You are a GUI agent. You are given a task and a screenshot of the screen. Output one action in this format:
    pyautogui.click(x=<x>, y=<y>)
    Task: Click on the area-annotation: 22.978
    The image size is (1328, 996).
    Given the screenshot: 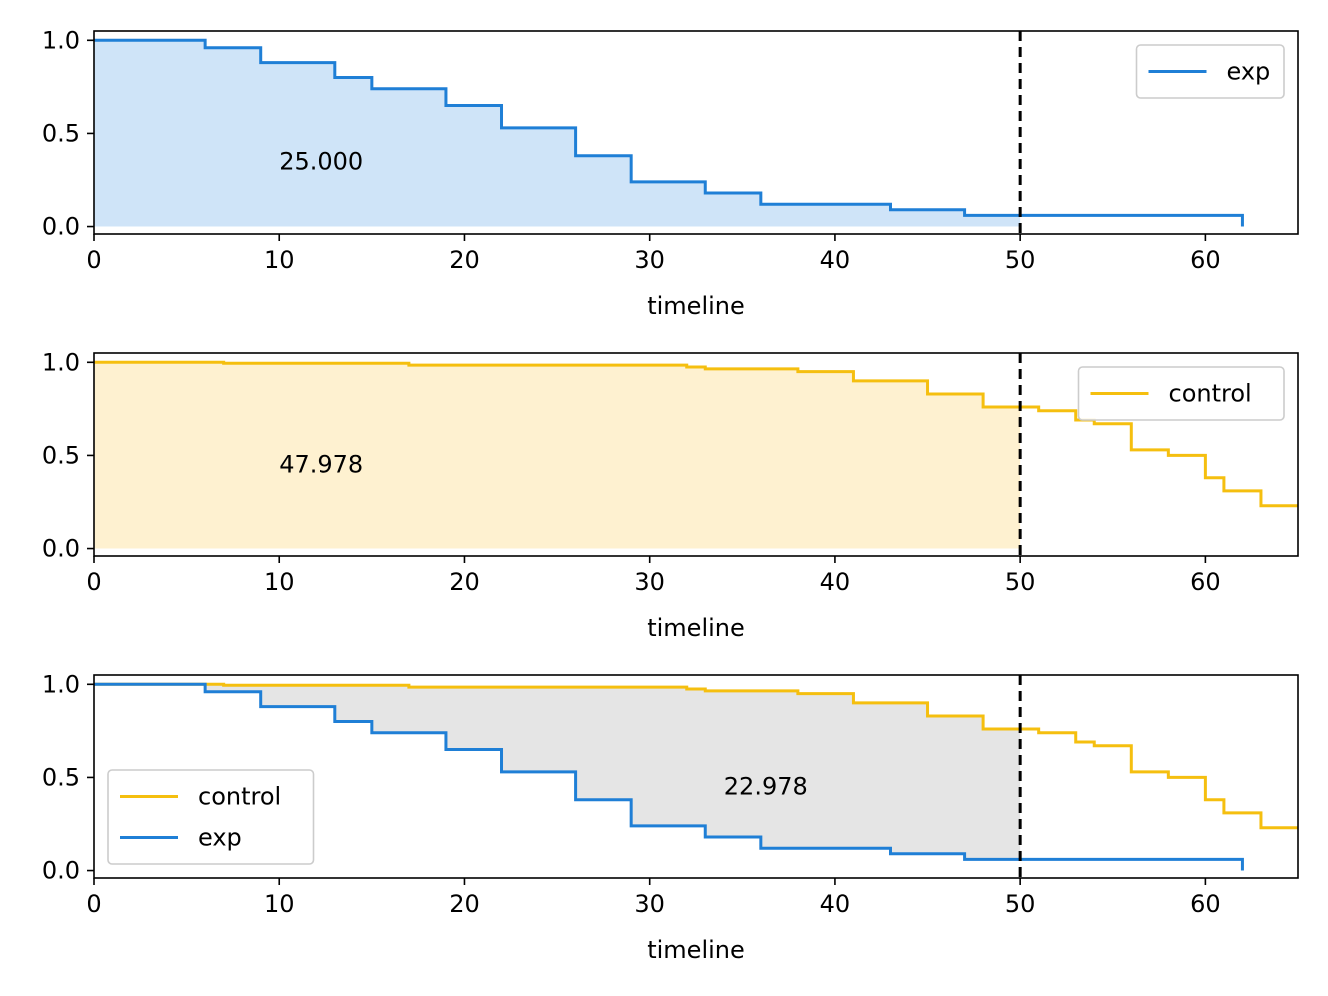 What is the action you would take?
    pyautogui.click(x=766, y=787)
    